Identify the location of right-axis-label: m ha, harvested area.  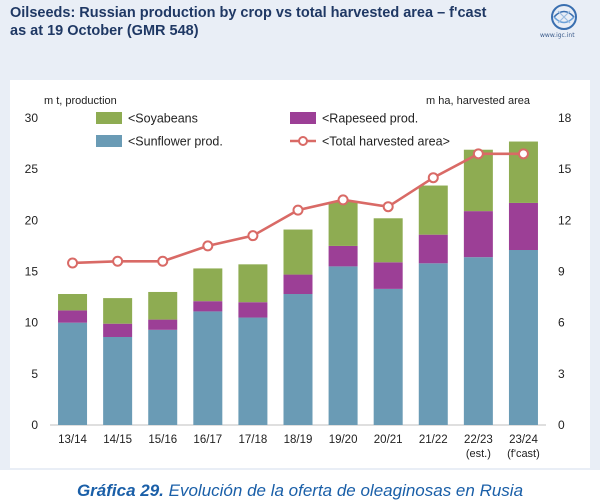
(478, 101).